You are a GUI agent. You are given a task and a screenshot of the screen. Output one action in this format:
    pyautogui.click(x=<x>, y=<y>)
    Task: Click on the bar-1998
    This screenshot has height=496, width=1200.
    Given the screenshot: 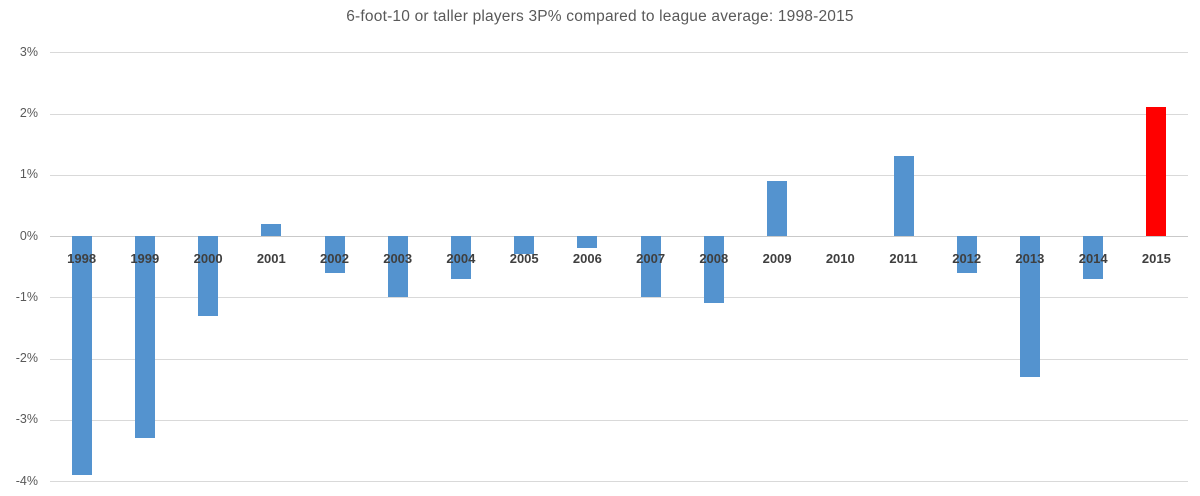 What is the action you would take?
    pyautogui.click(x=81, y=355)
    